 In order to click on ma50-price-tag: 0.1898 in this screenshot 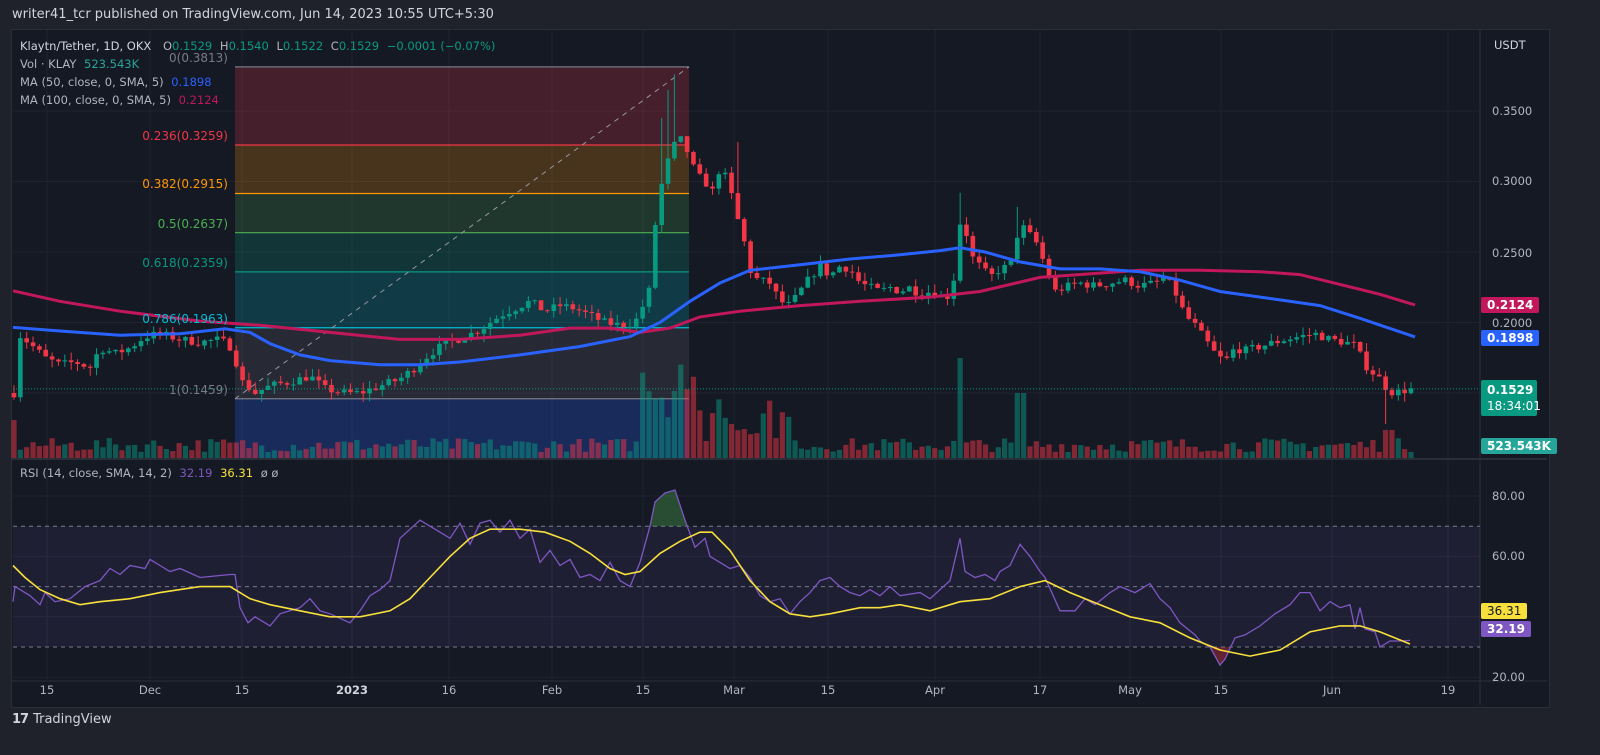, I will do `click(1510, 338)`.